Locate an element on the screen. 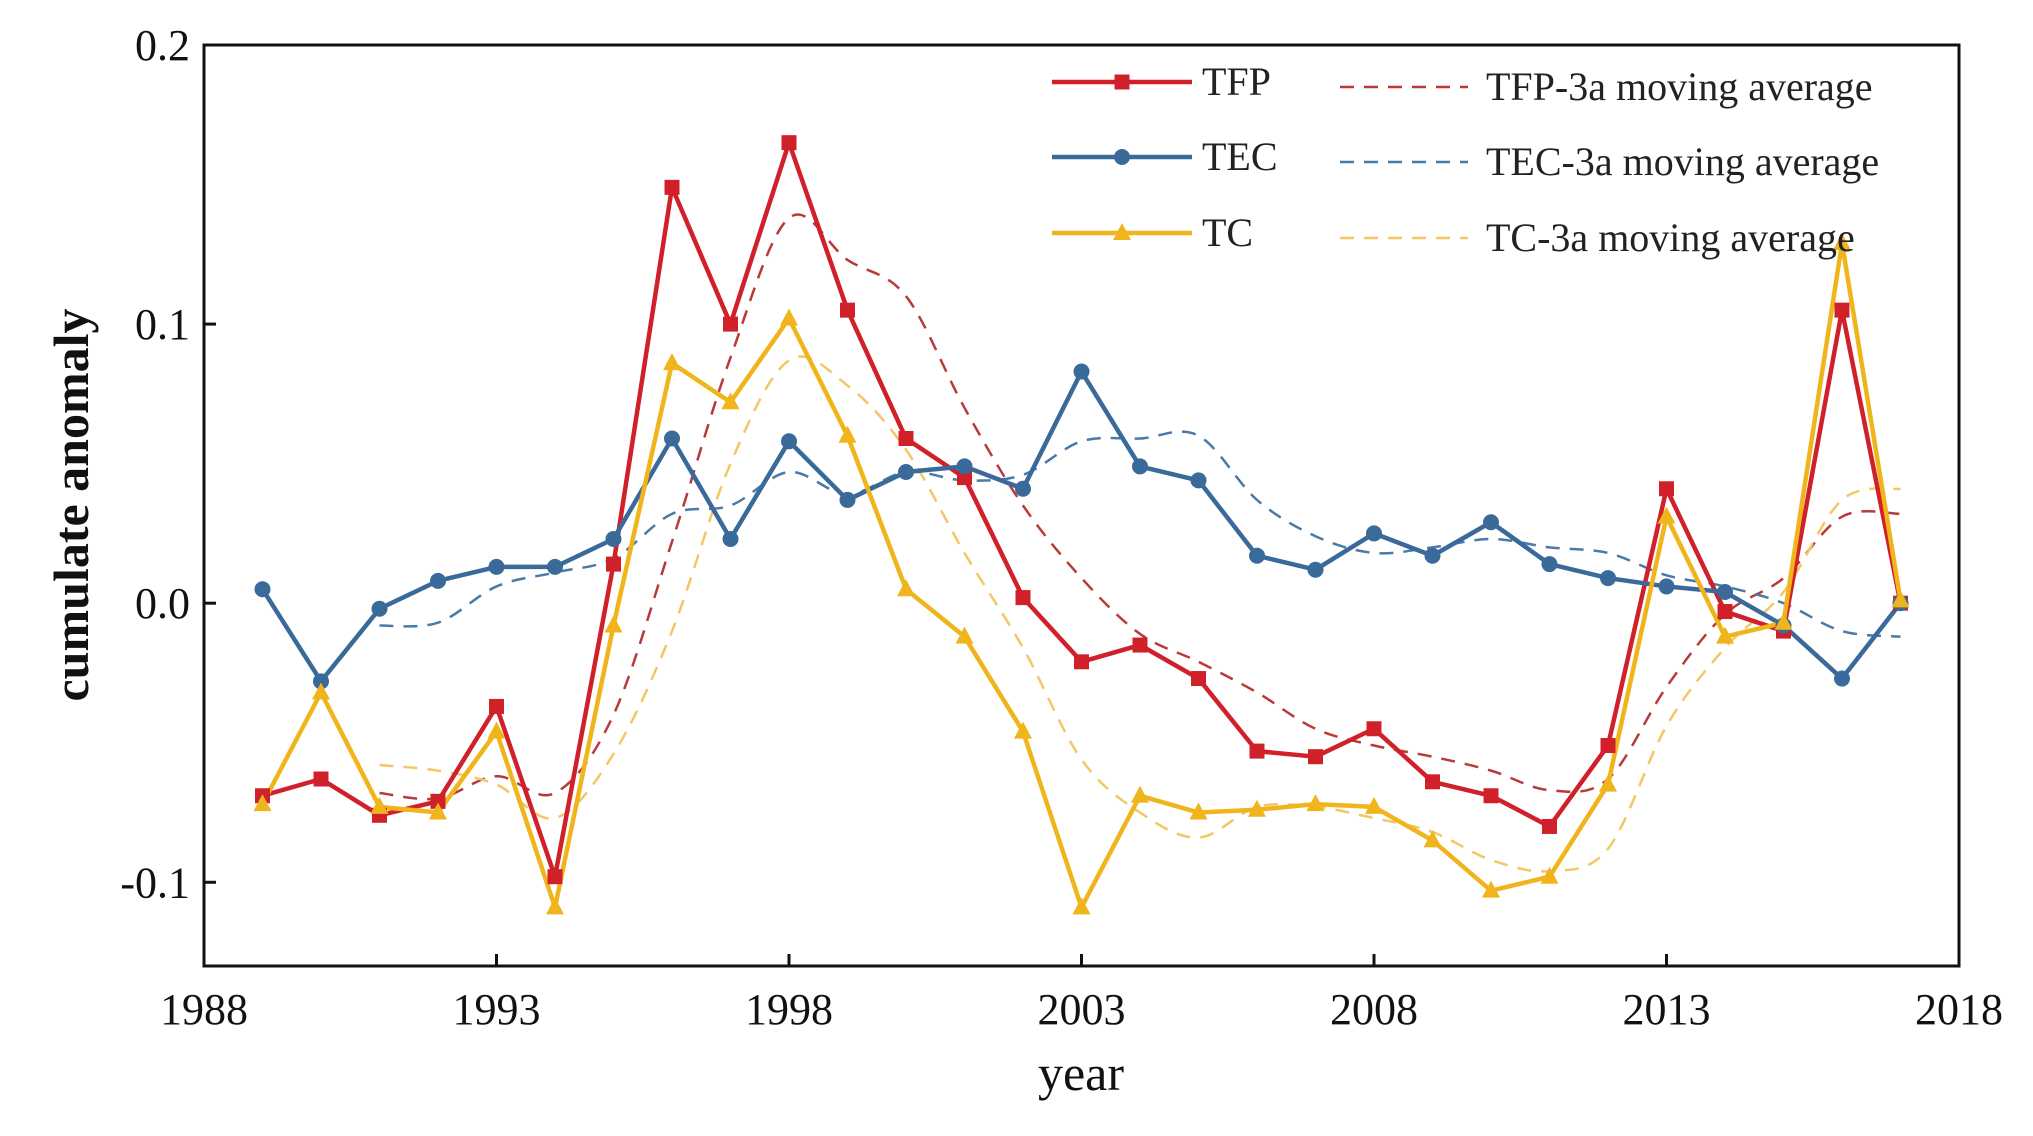 This screenshot has width=2033, height=1136. x-axis-title: year is located at coordinates (1081, 1073).